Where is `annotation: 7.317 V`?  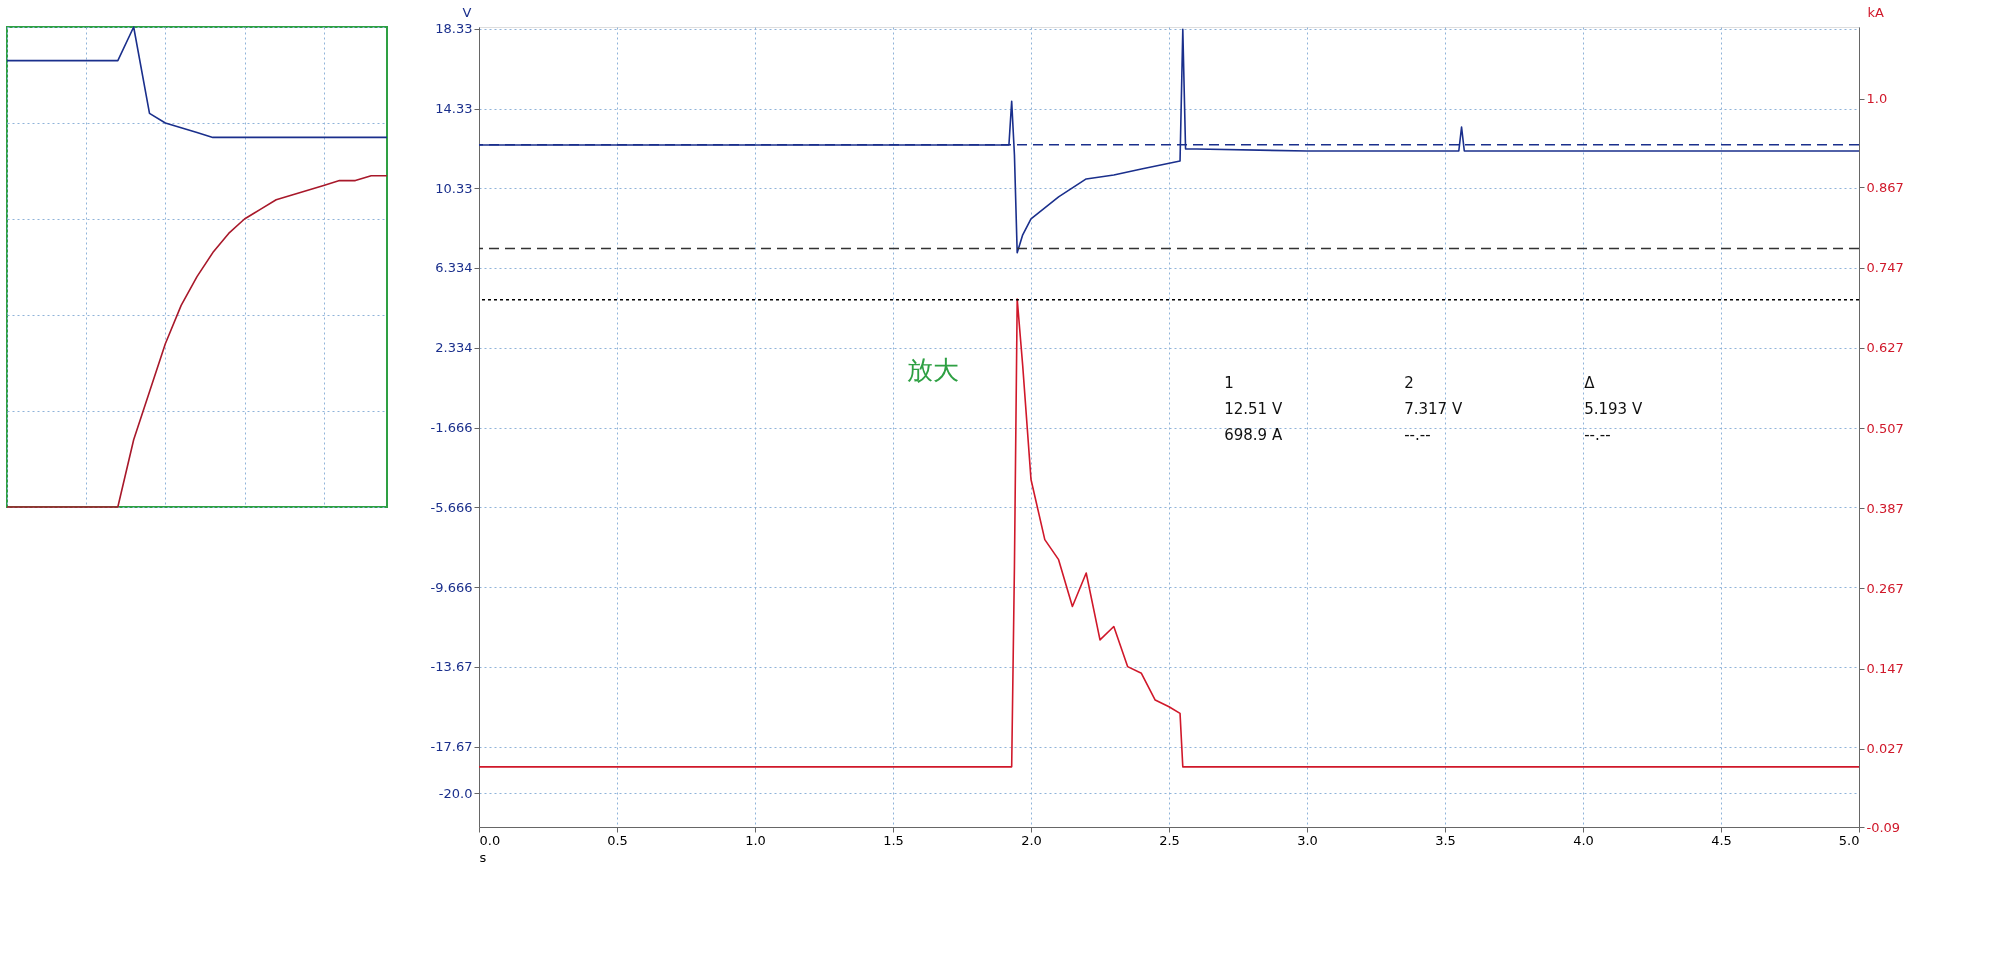
annotation: 7.317 V is located at coordinates (1433, 409).